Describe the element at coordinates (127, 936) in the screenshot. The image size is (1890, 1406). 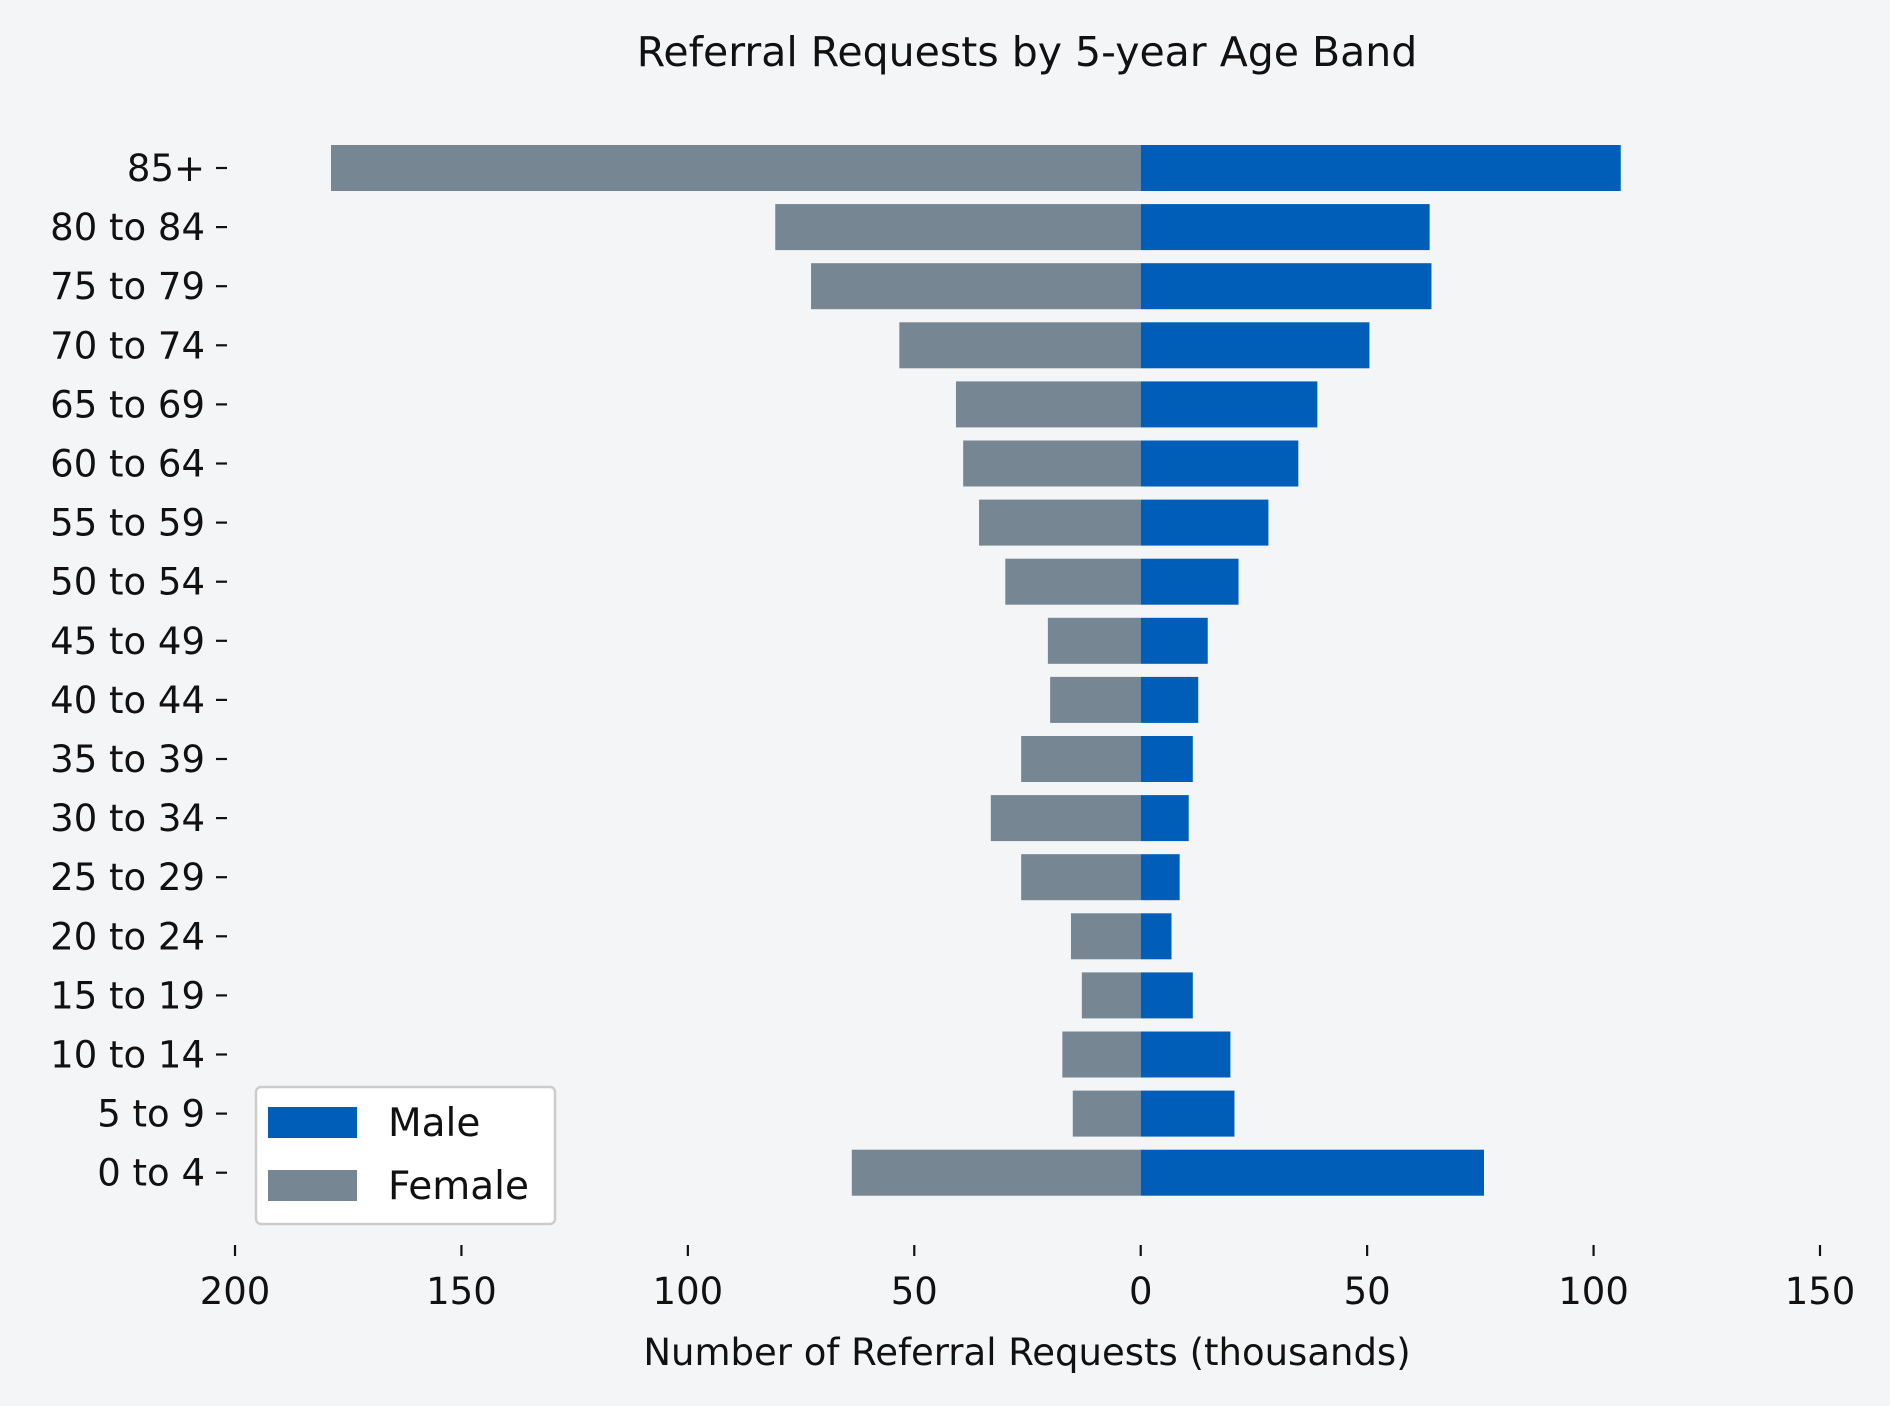
I see `y-tick-label-20-to-24: 20 to 24` at that location.